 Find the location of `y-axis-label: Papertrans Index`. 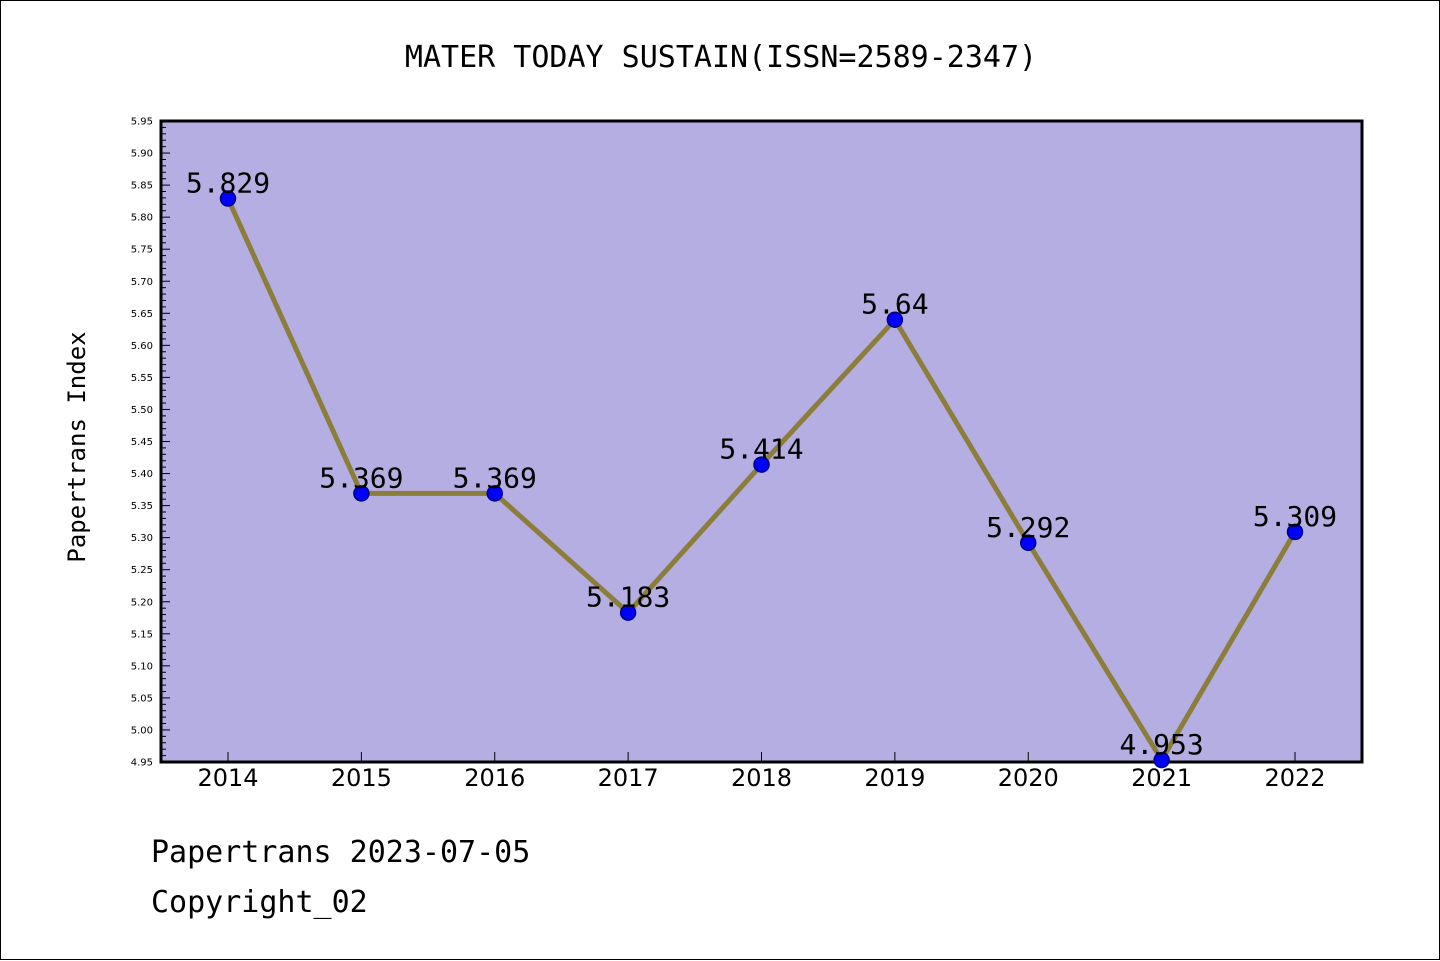

y-axis-label: Papertrans Index is located at coordinates (77, 446).